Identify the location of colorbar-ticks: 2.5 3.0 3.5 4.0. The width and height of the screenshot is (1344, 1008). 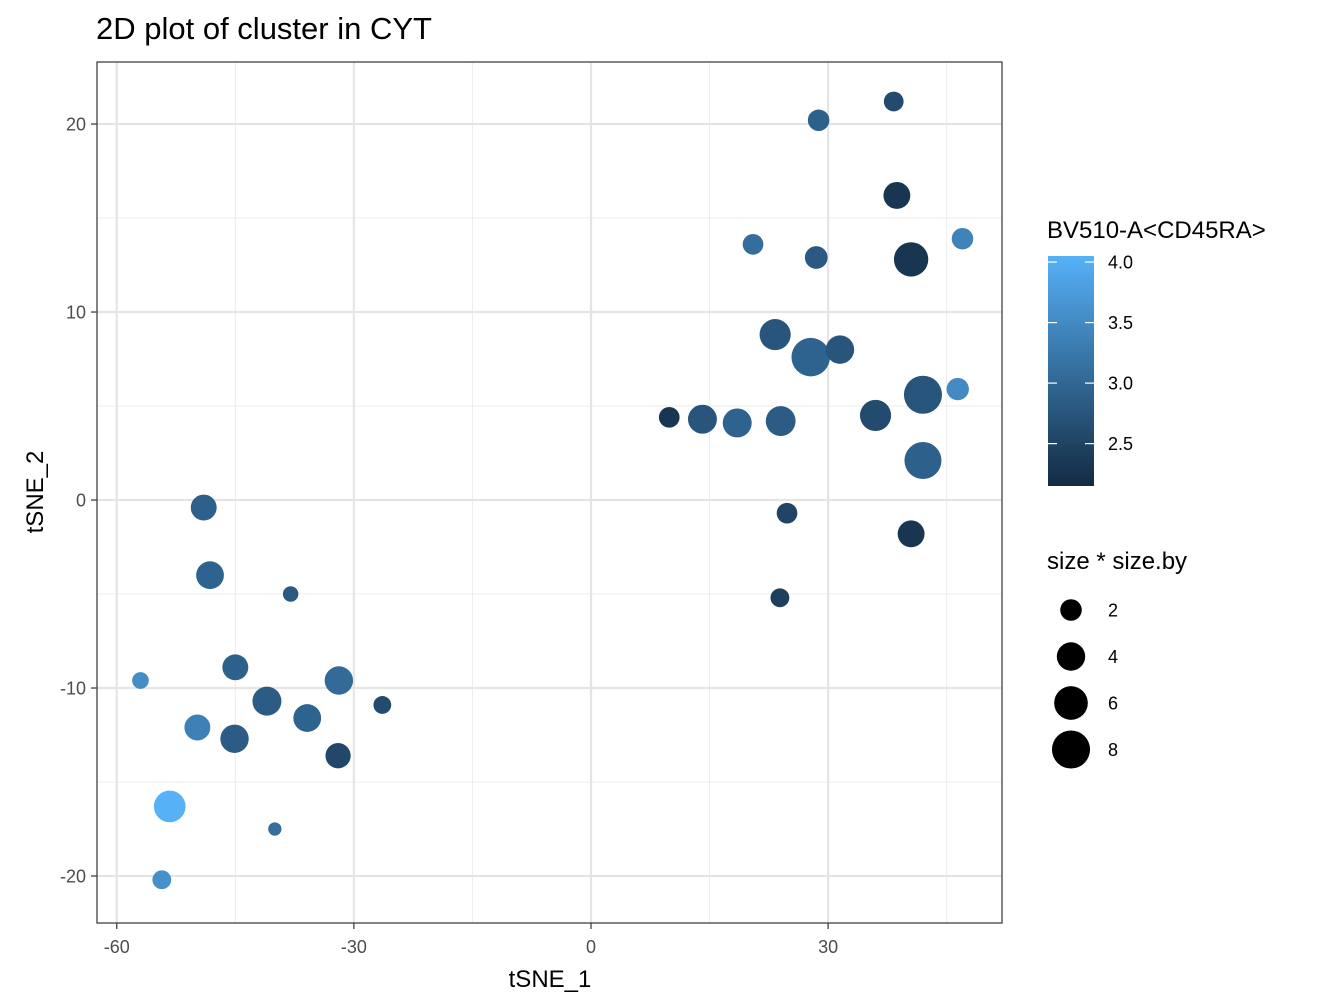
(1090, 353).